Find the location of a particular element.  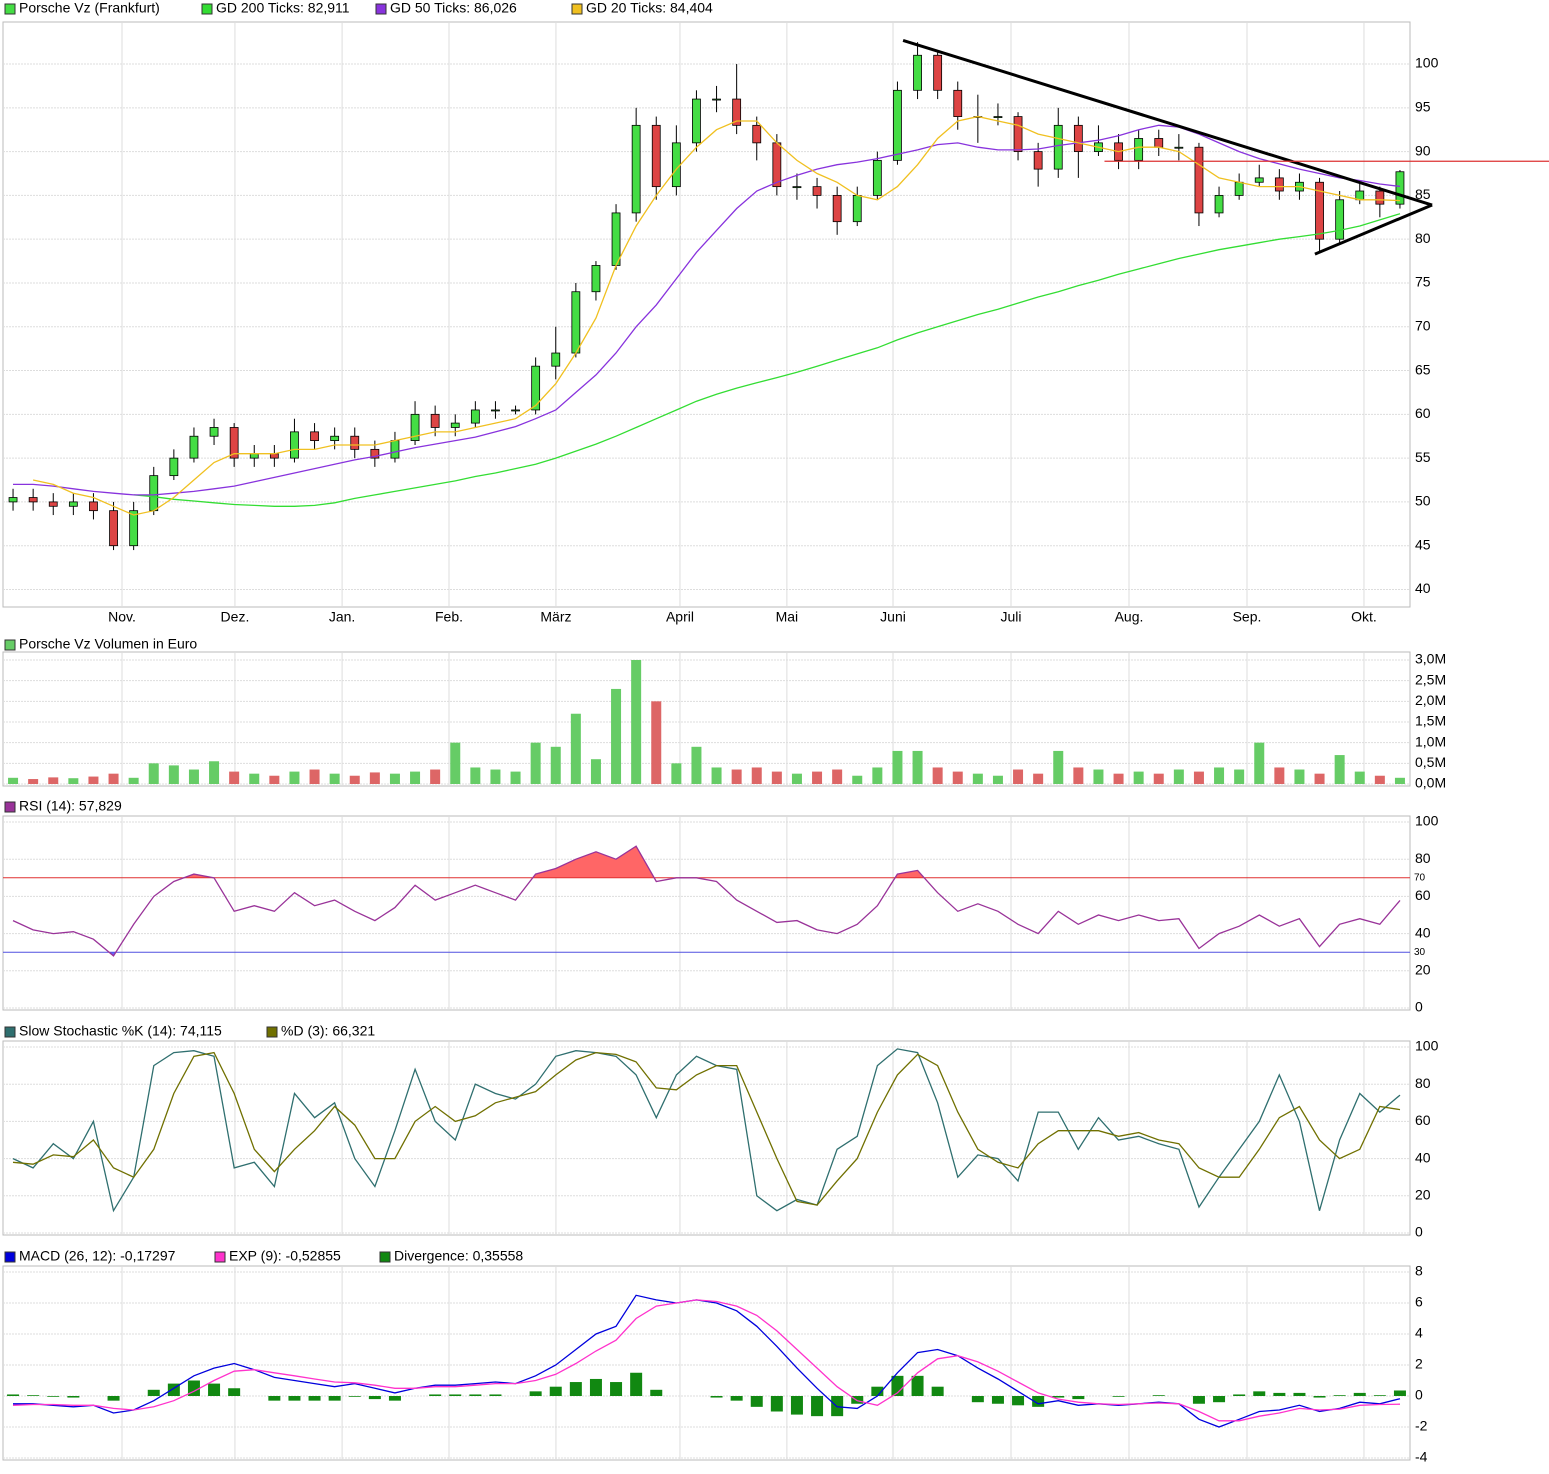

x-tick-label: Sep. is located at coordinates (1247, 617).